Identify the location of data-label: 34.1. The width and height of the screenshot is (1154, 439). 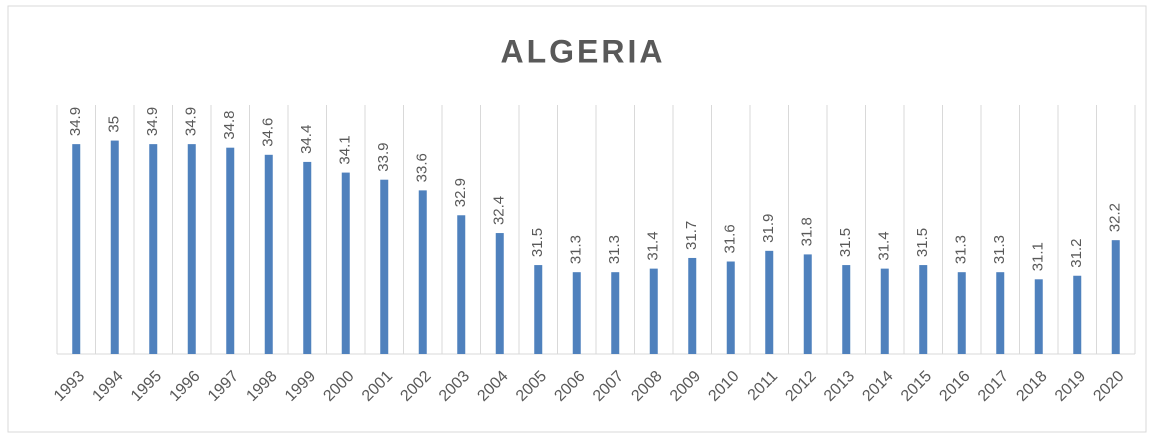
(345, 149).